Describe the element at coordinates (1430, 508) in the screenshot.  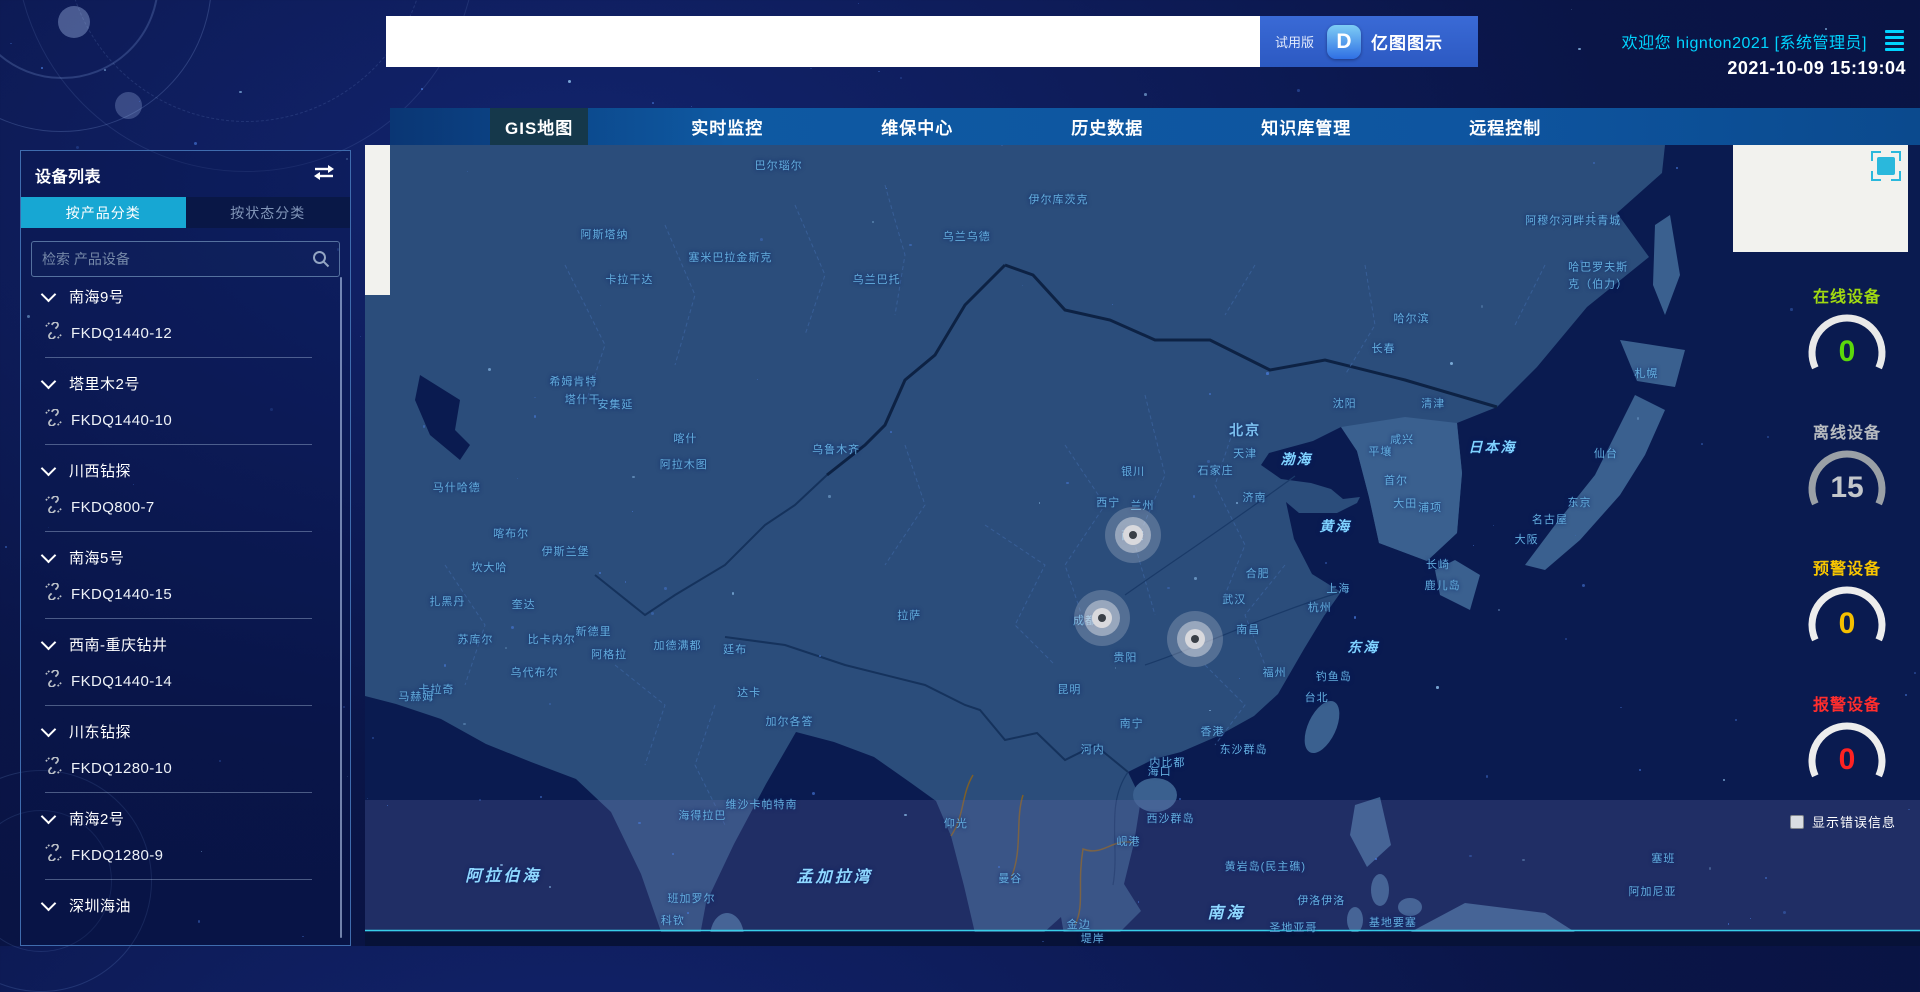
I see `map-city-label: 浦项` at that location.